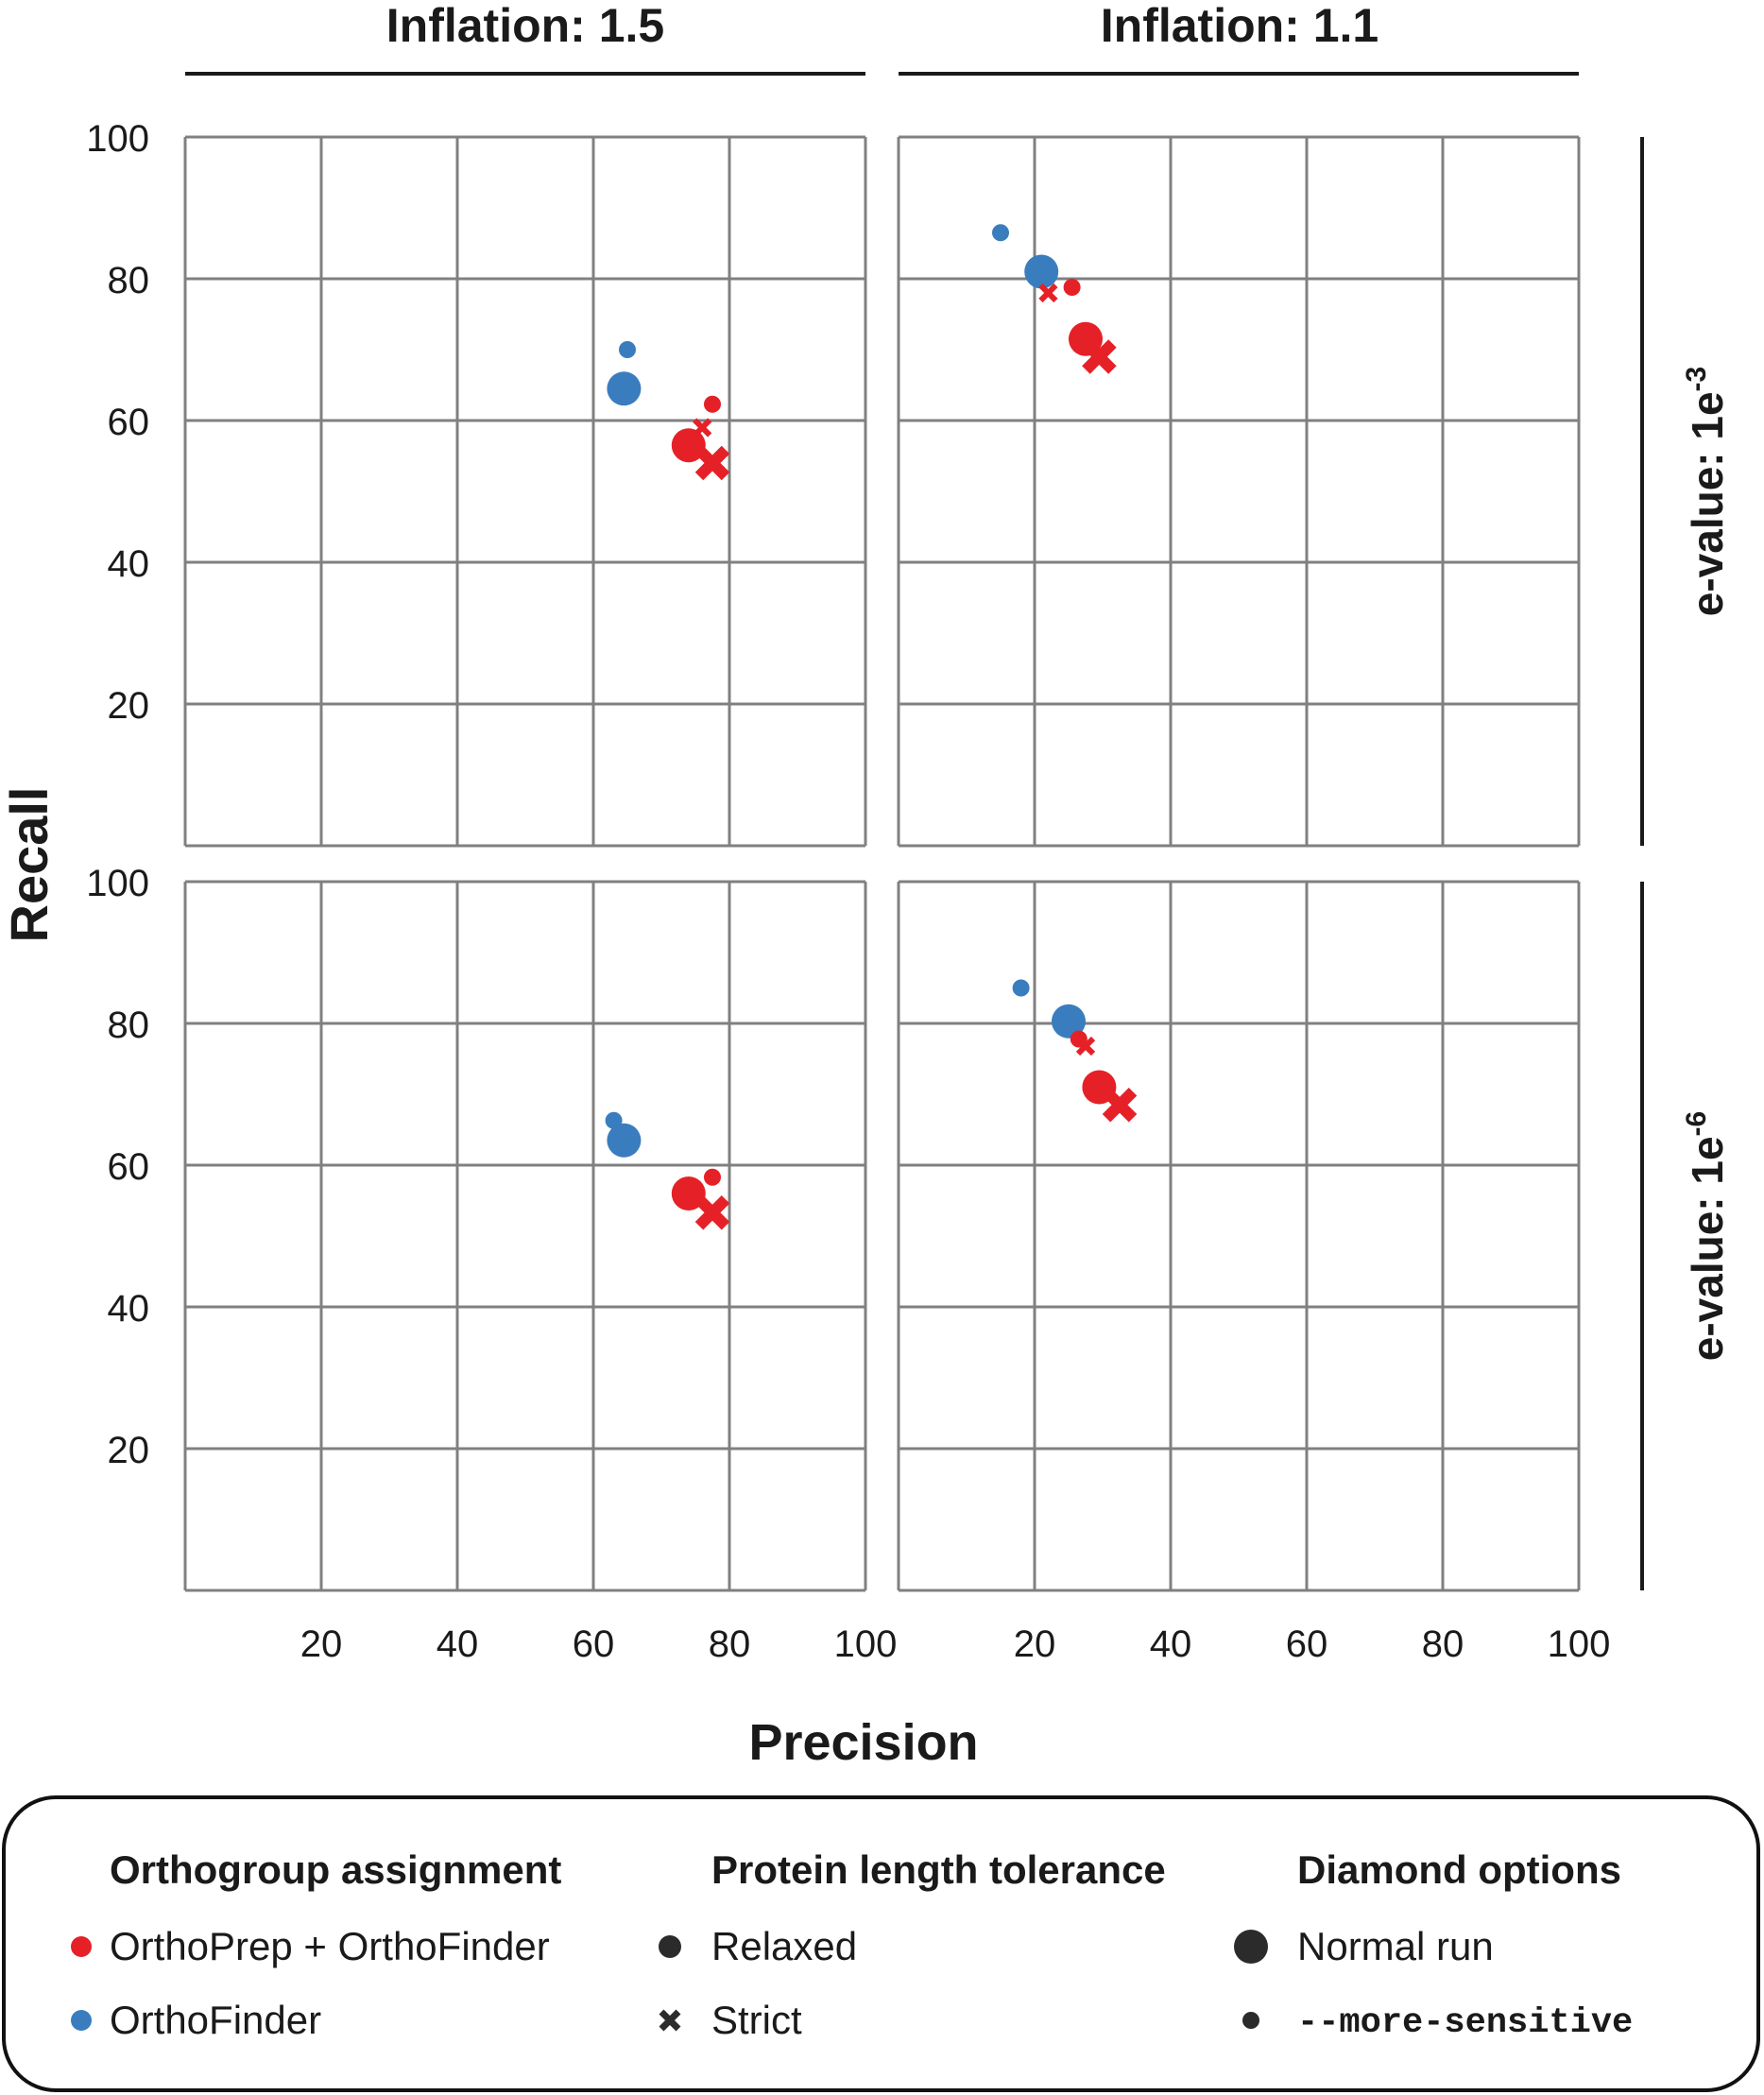  Describe the element at coordinates (330, 1946) in the screenshot. I see `legend-item-orthoprep-orthofinder: OrthoPrep + OrthoFinder` at that location.